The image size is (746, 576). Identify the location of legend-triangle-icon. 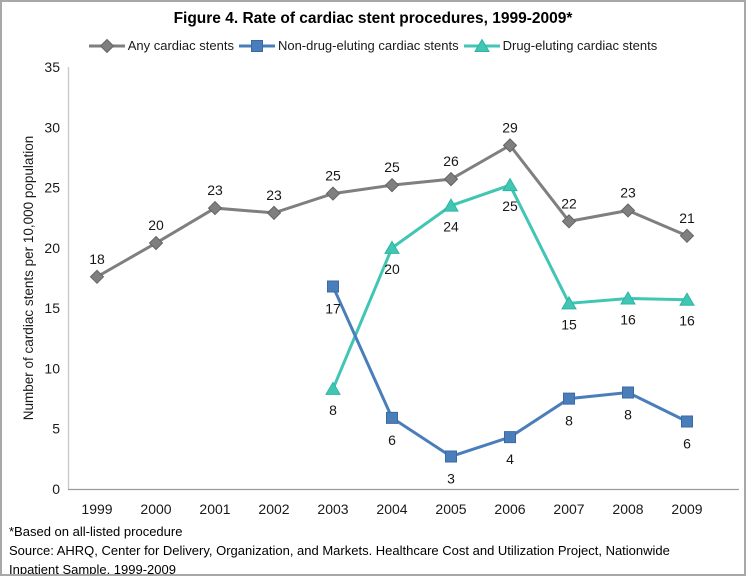
(481, 45).